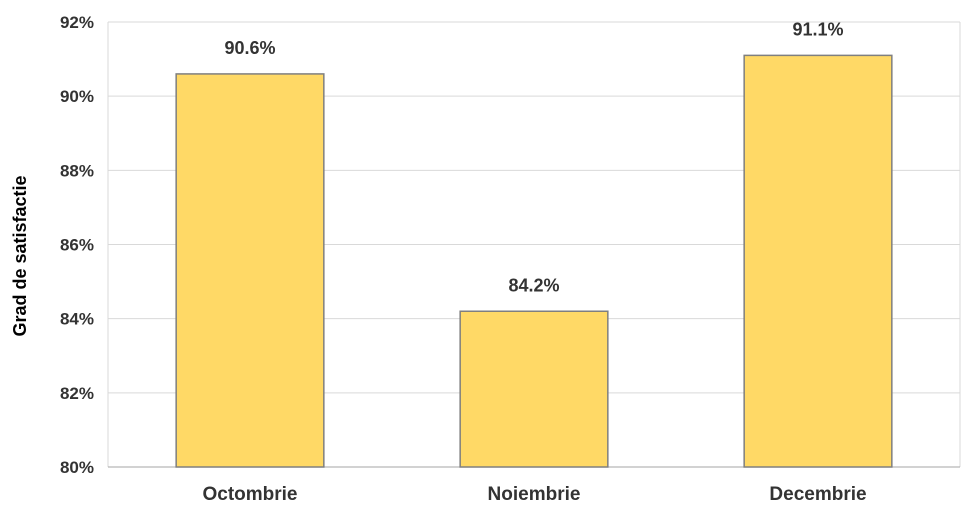 The height and width of the screenshot is (512, 972). What do you see at coordinates (77, 22) in the screenshot?
I see `y-tick-label: 92%` at bounding box center [77, 22].